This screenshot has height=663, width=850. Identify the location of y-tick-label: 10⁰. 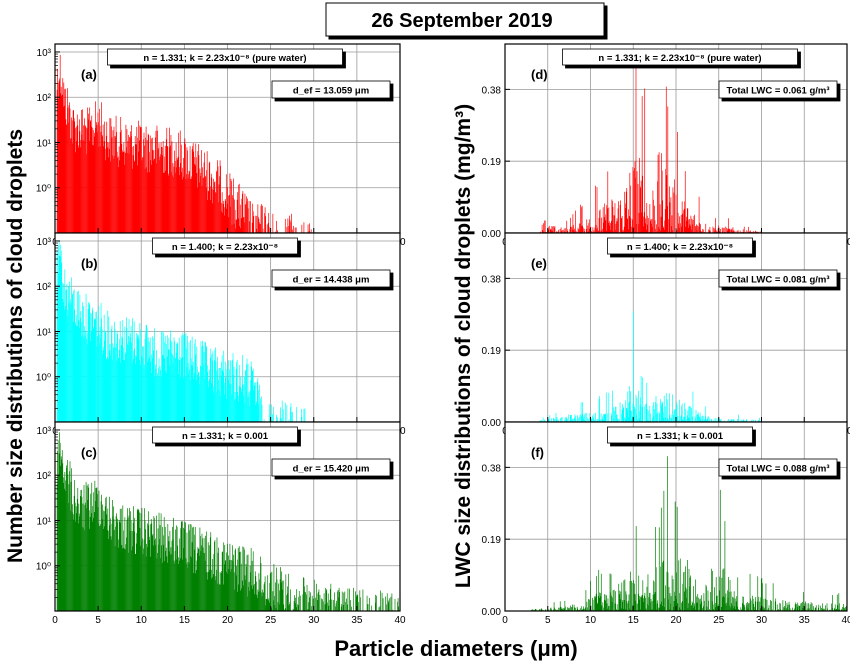
(43, 189).